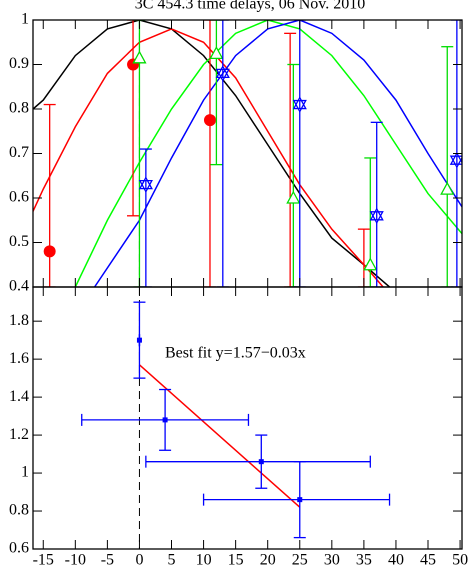 The width and height of the screenshot is (474, 569). Describe the element at coordinates (172, 560) in the screenshot. I see `x-tick-label: 5` at that location.